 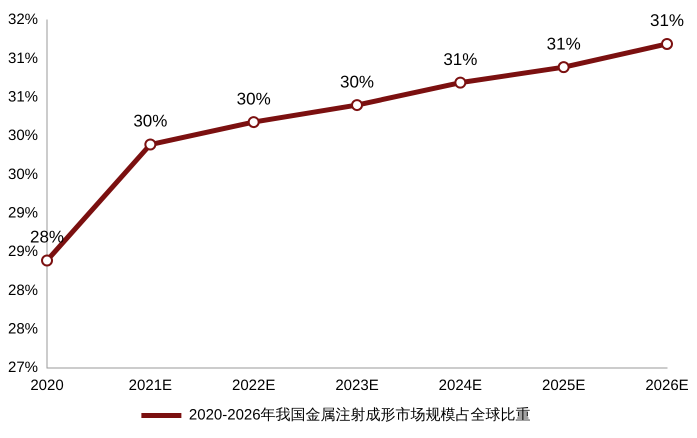 I want to click on legend-label: 2020-2026年我国金属注射成形市场规模占全球比重, so click(x=359, y=415).